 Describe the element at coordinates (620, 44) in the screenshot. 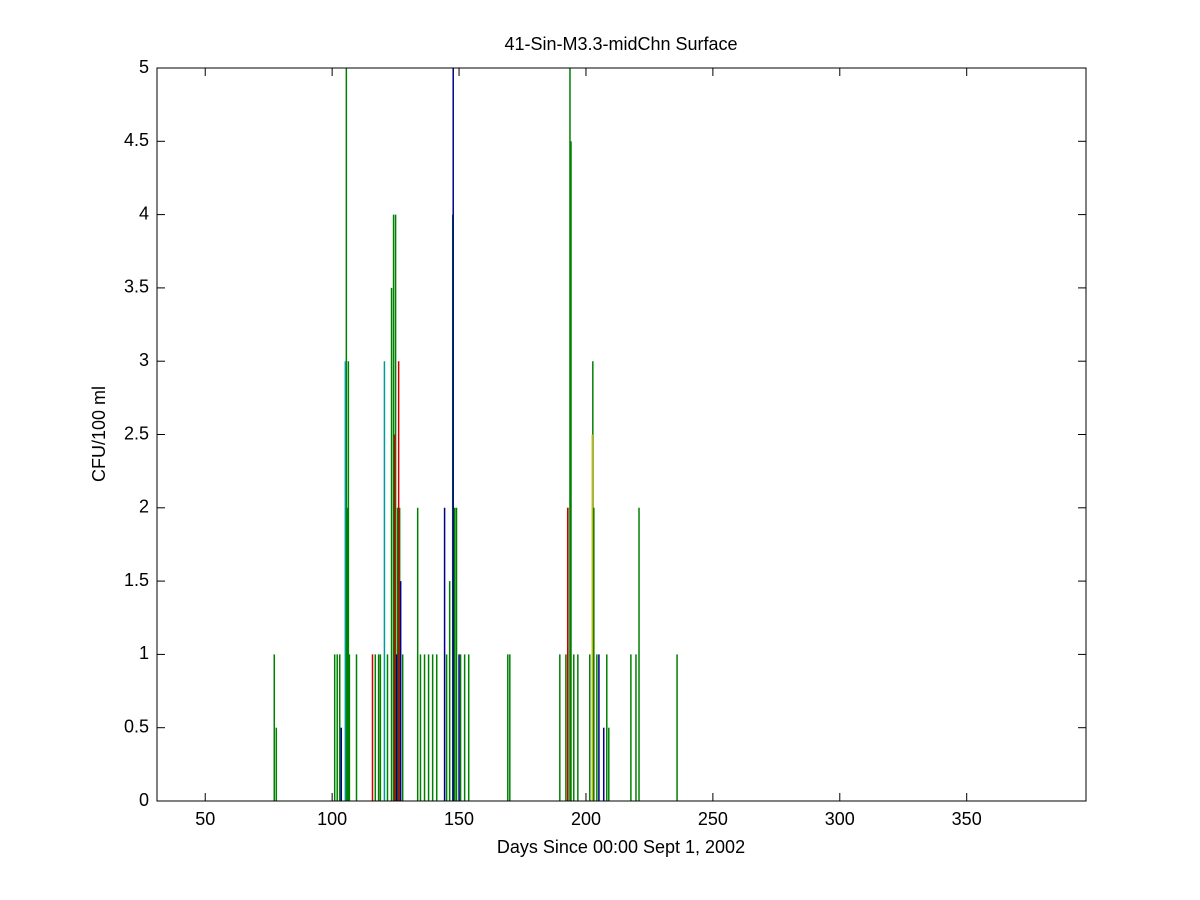

I see `chart-title: 41-Sin-M3.3-midChn Surface` at that location.